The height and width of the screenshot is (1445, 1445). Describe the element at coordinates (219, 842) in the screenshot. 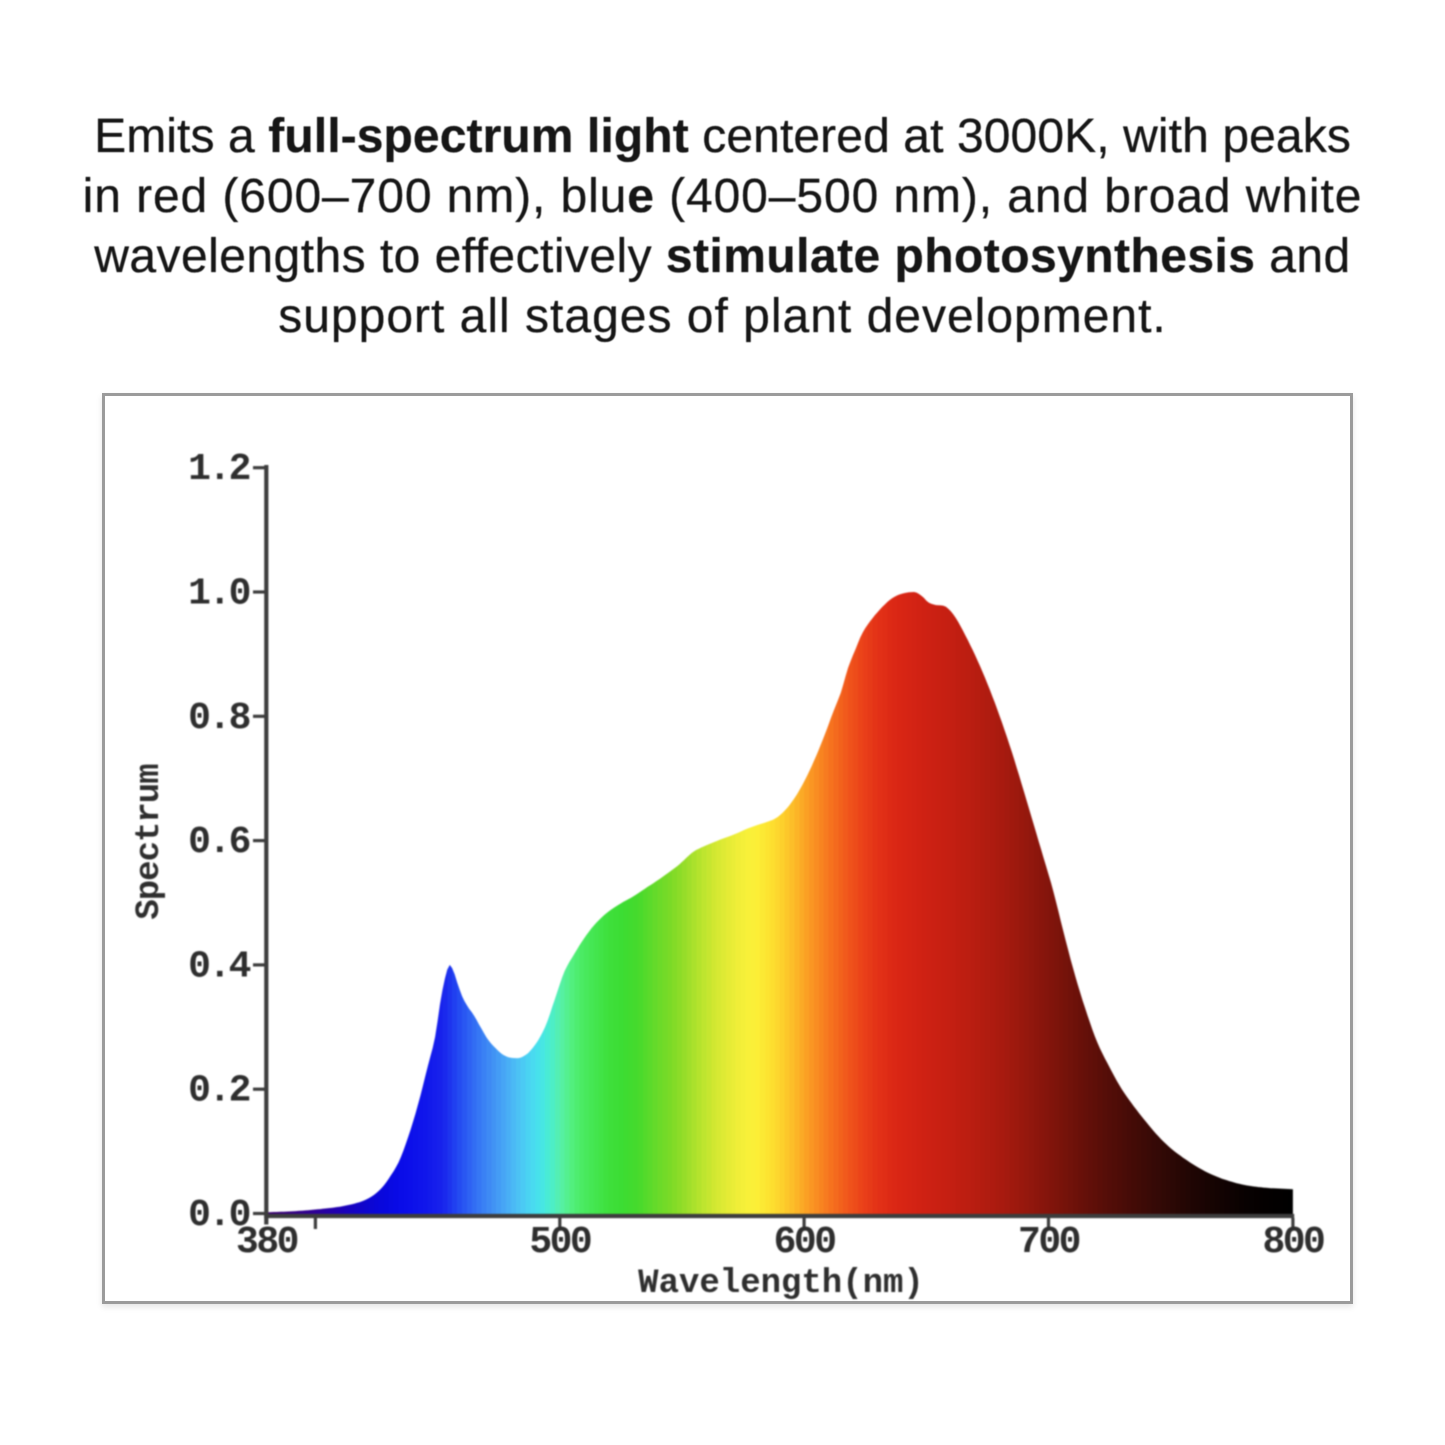

I see `svg-text: 0.6` at that location.